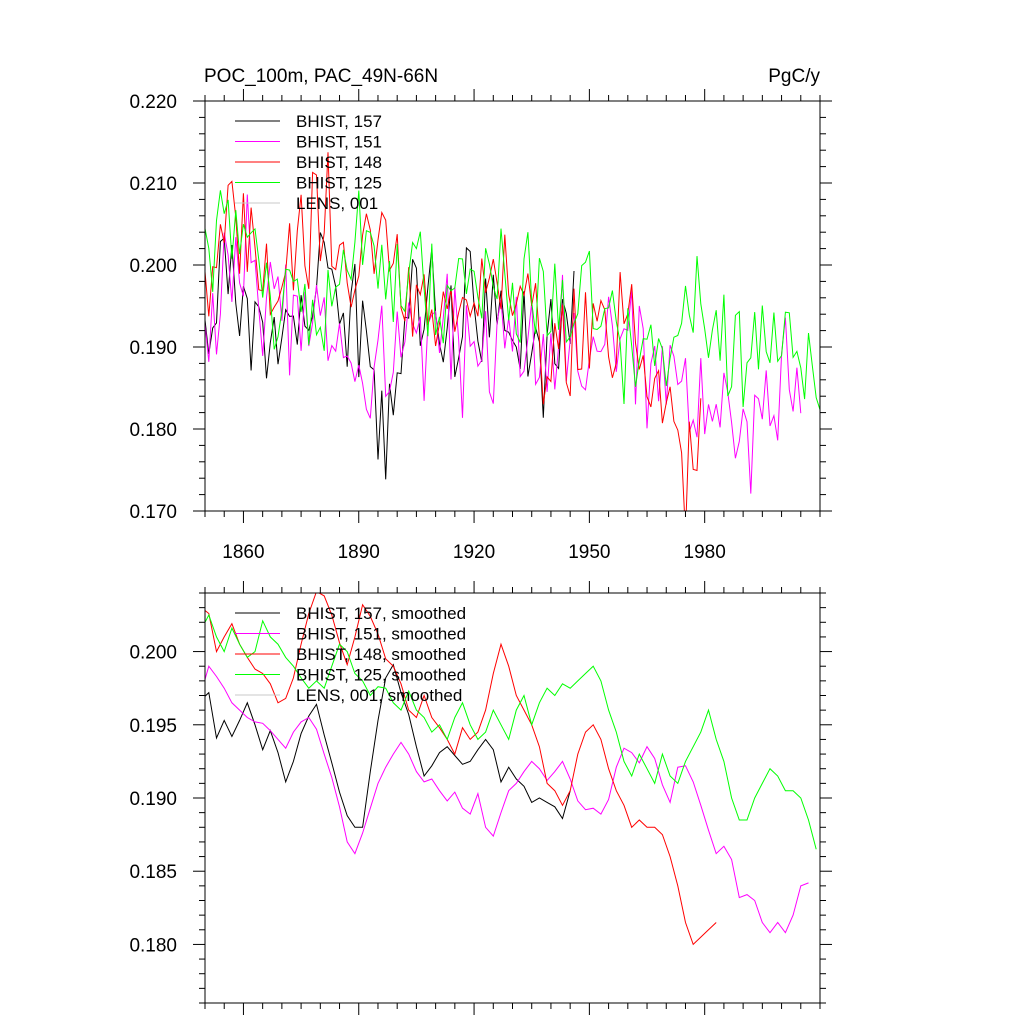  What do you see at coordinates (474, 552) in the screenshot?
I see `x-tick-label: 1920` at bounding box center [474, 552].